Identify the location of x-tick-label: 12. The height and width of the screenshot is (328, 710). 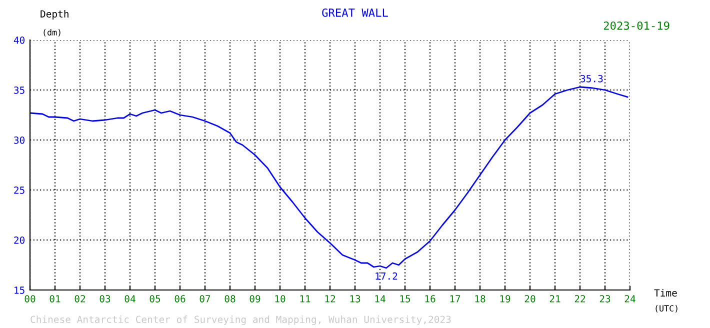
(330, 298).